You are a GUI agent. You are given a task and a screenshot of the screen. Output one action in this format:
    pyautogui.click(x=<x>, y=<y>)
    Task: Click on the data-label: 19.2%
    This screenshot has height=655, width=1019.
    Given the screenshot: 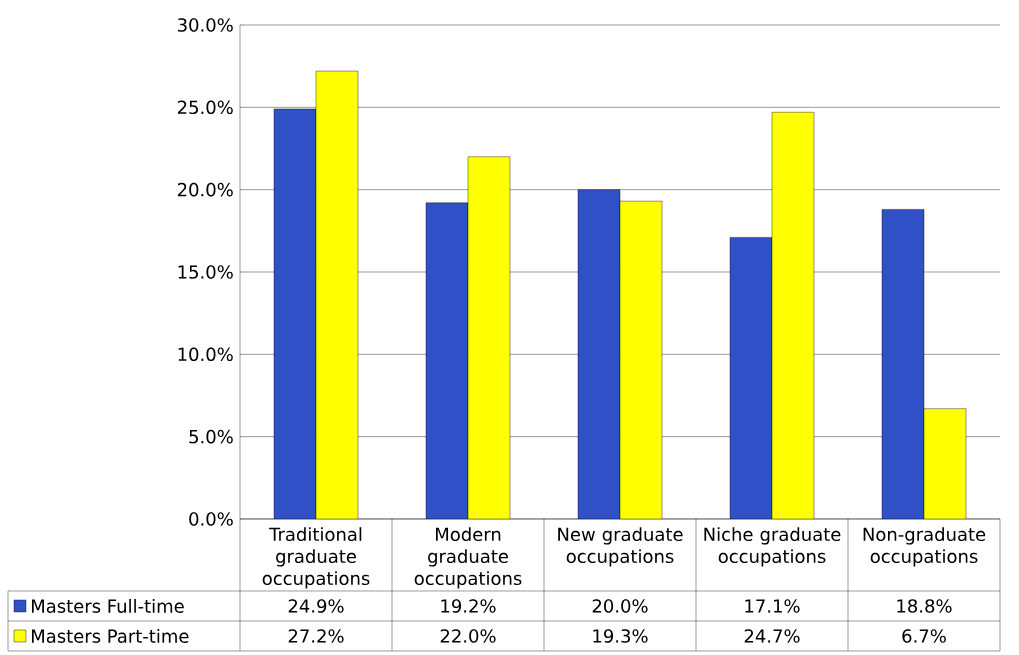 What is the action you would take?
    pyautogui.click(x=468, y=606)
    